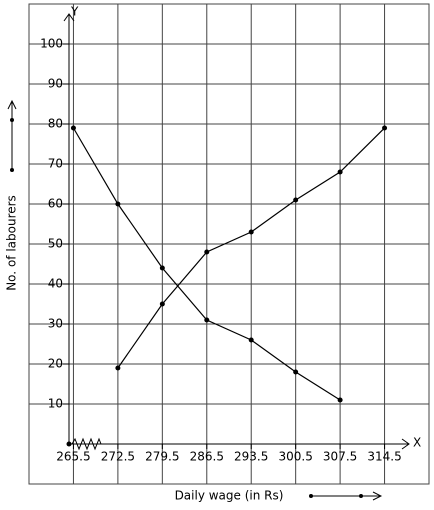  Describe the element at coordinates (55, 404) in the screenshot. I see `y-tick-label: 10` at that location.